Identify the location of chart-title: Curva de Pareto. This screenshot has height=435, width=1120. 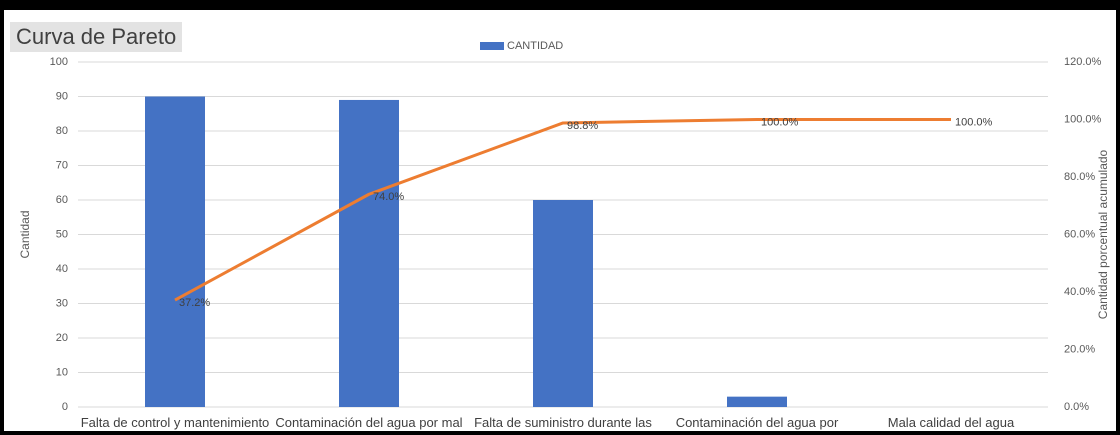
(96, 37).